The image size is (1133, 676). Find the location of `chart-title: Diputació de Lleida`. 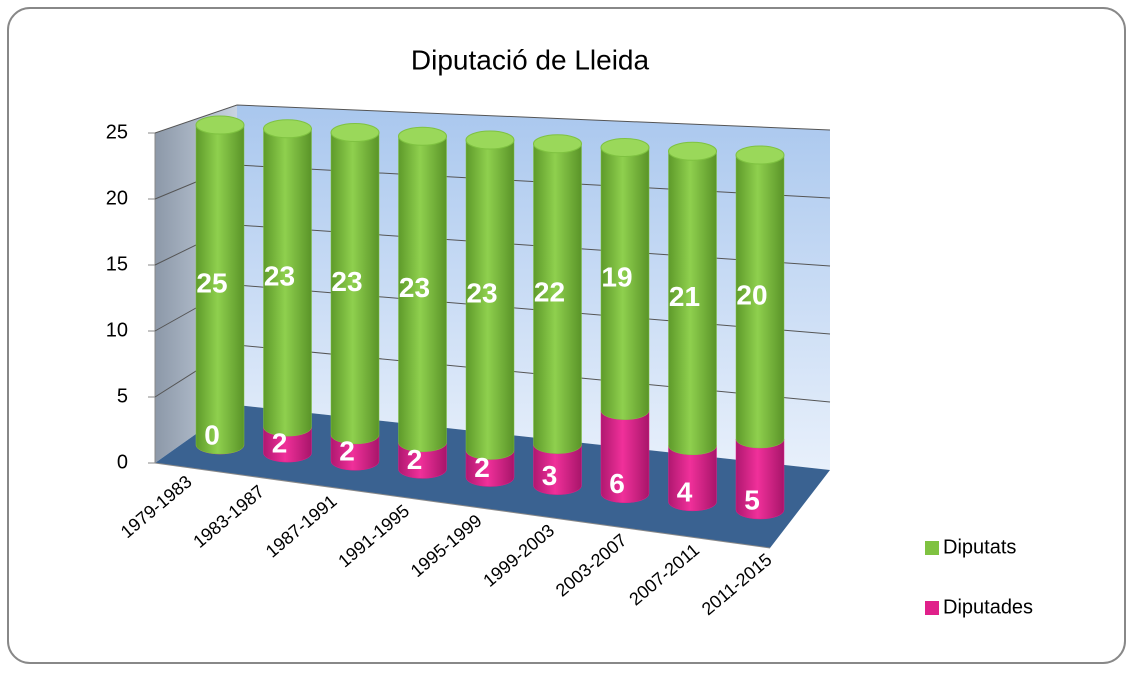

chart-title: Diputació de Lleida is located at coordinates (530, 59).